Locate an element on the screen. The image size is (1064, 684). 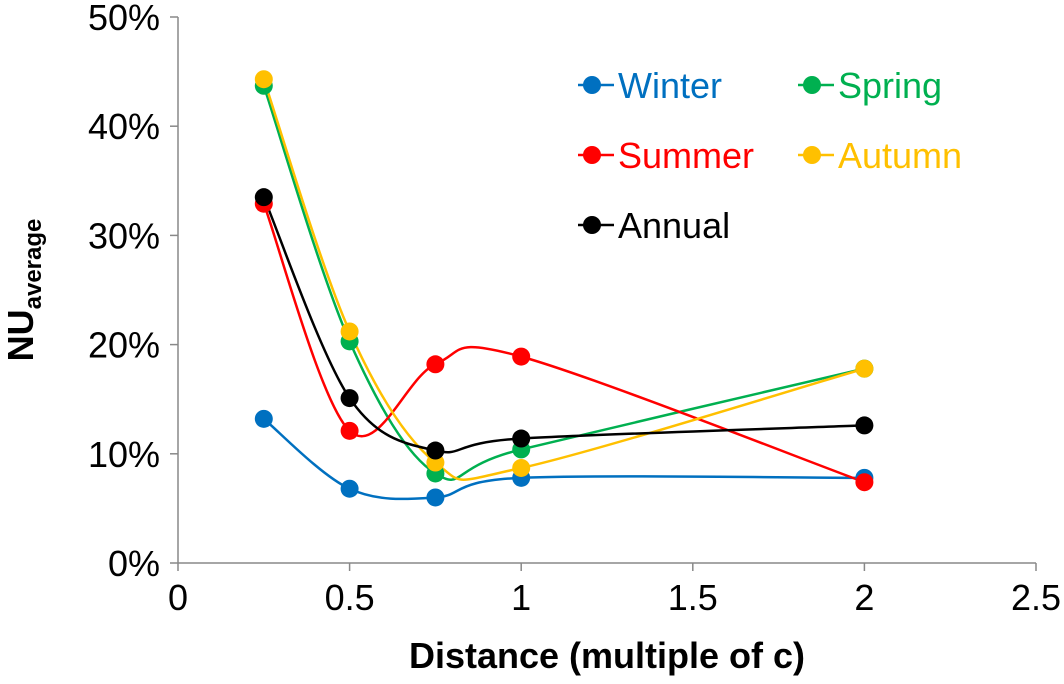
series-line-winter is located at coordinates (564, 459).